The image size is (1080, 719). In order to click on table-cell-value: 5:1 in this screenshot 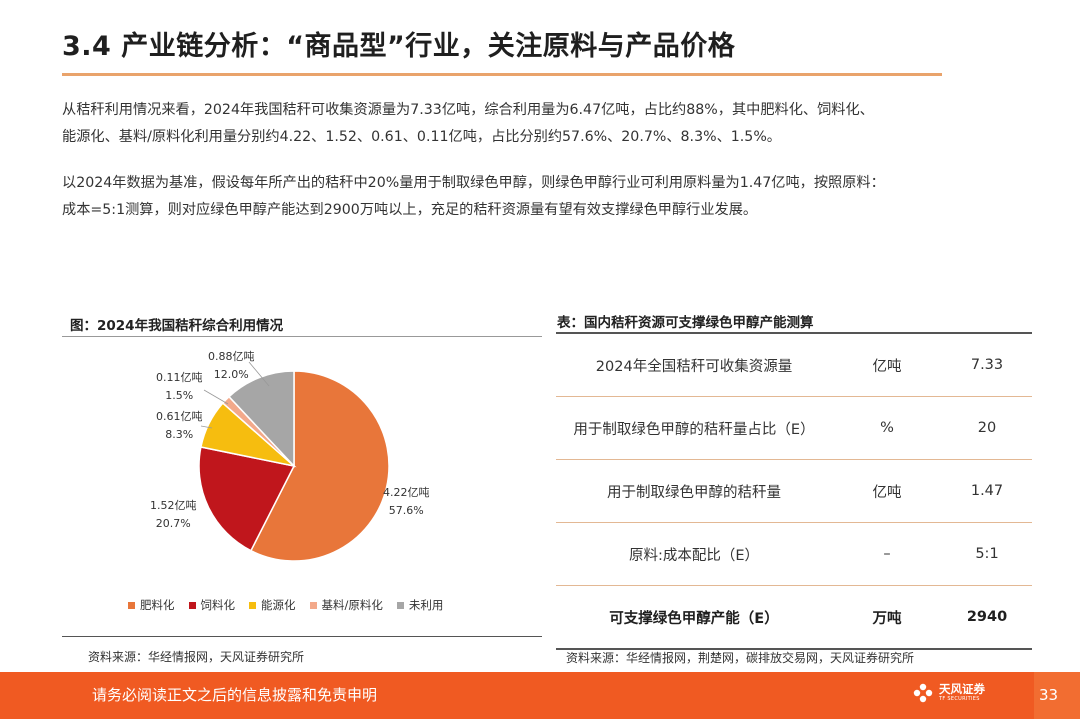, I will do `click(987, 554)`.